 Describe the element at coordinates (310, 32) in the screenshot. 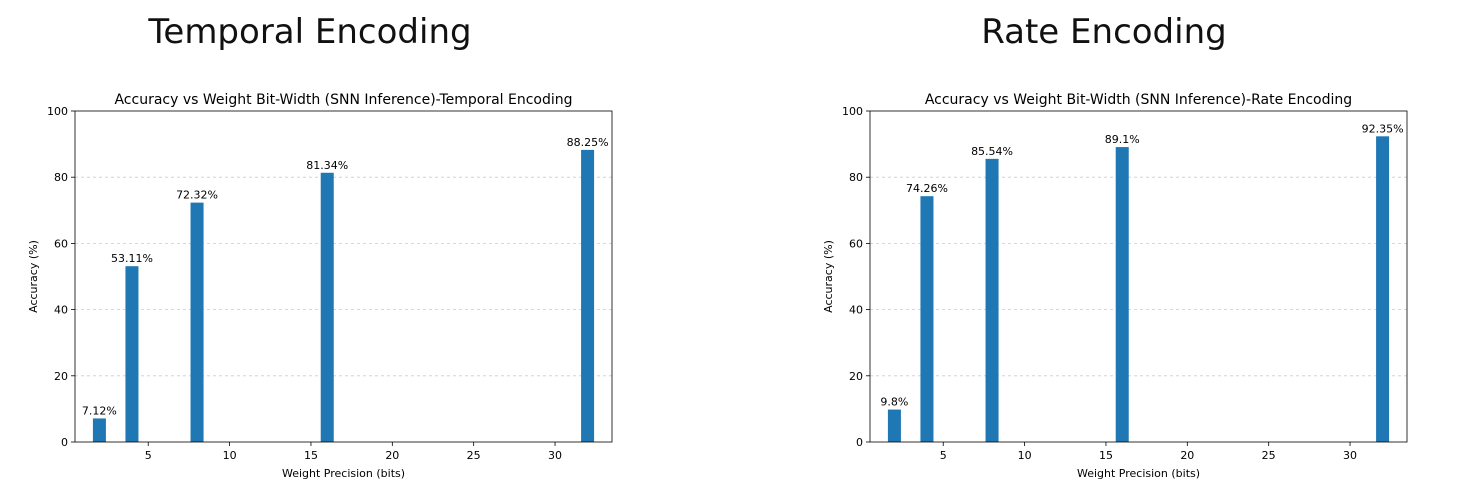

I see `panel-heading-temporal: Temporal Encoding` at that location.